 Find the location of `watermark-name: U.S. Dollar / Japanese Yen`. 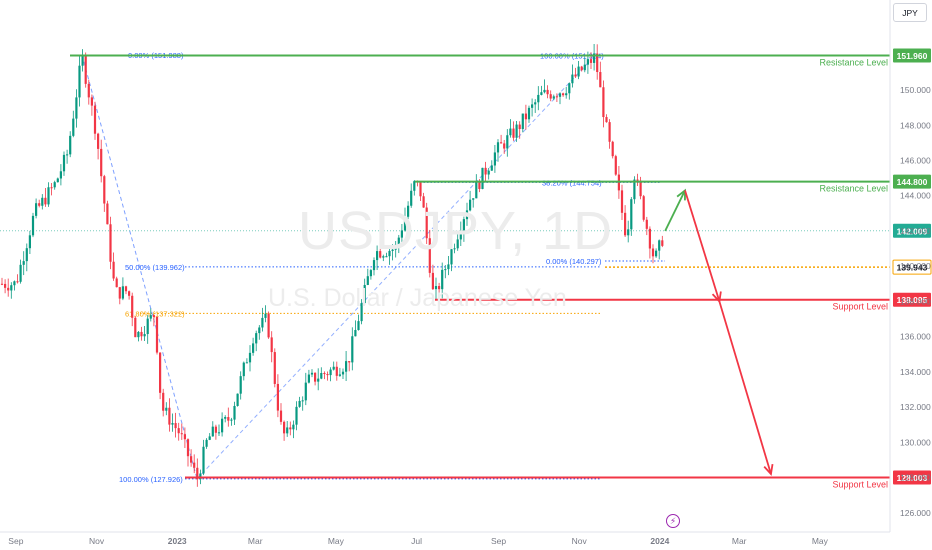

watermark-name: U.S. Dollar / Japanese Yen is located at coordinates (417, 298).